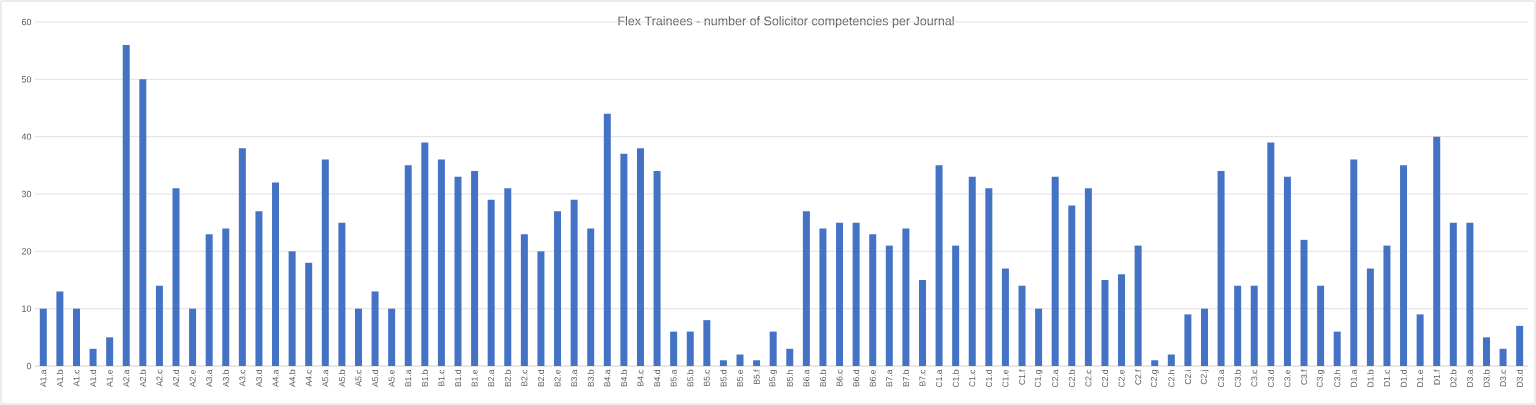 The image size is (1536, 405). I want to click on x-tick-label: A1.e, so click(109, 378).